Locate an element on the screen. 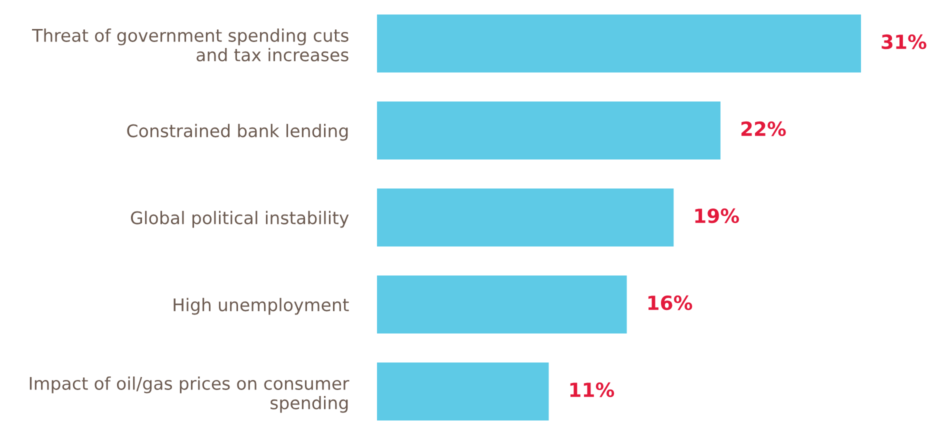 Image resolution: width=937 pixels, height=435 pixels. data-label: 16% is located at coordinates (670, 302).